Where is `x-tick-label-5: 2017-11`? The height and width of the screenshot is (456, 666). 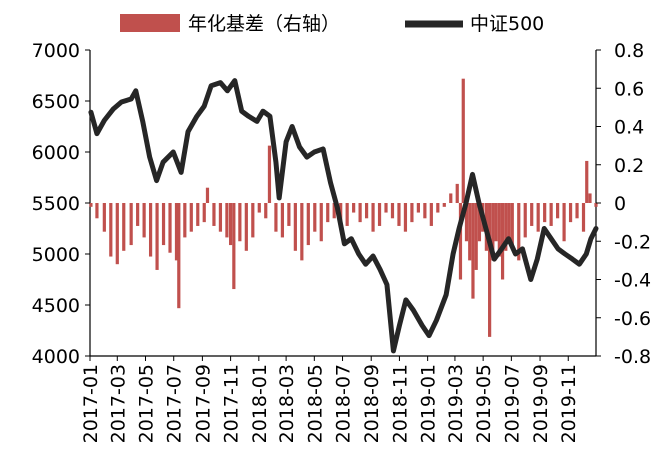 x-tick-label-5: 2017-11 is located at coordinates (232, 403).